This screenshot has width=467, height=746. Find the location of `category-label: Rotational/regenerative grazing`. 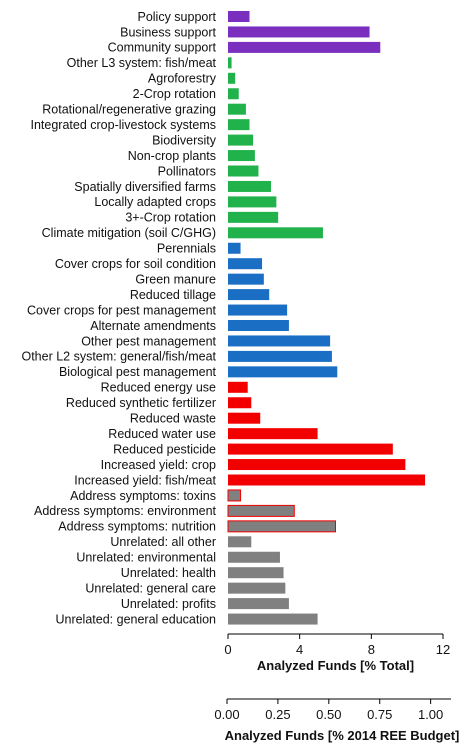

category-label: Rotational/regenerative grazing is located at coordinates (129, 110).